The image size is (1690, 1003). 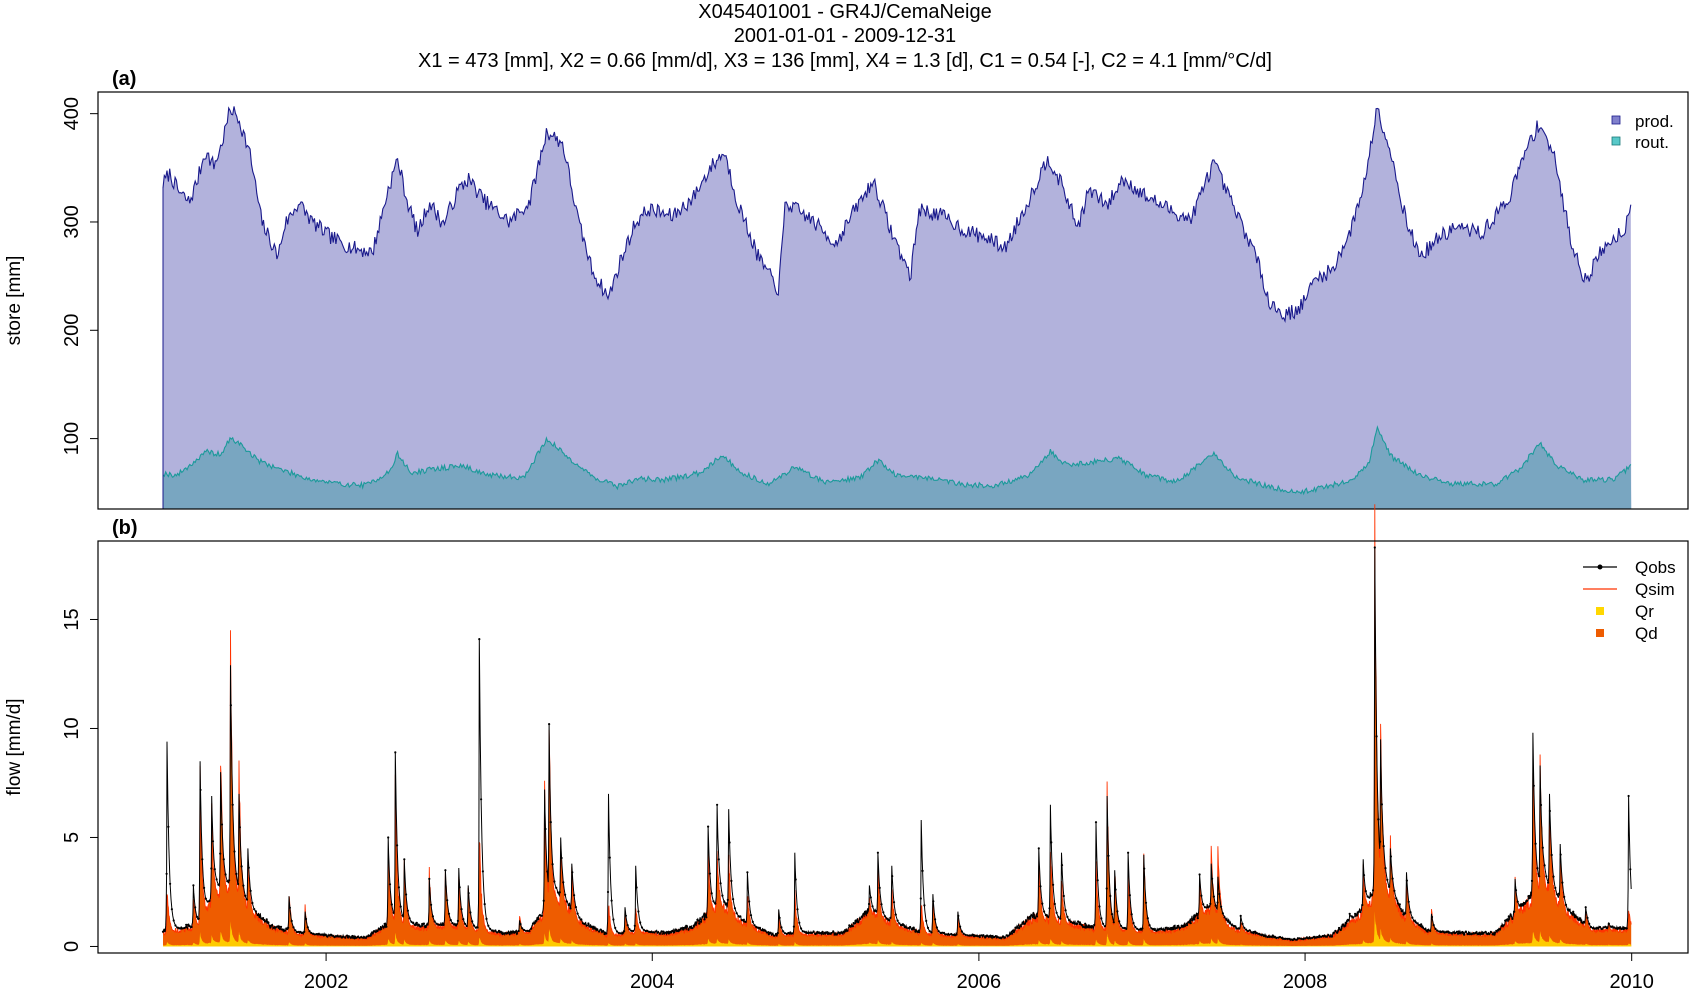 I want to click on legend-swatch, so click(x=1600, y=633).